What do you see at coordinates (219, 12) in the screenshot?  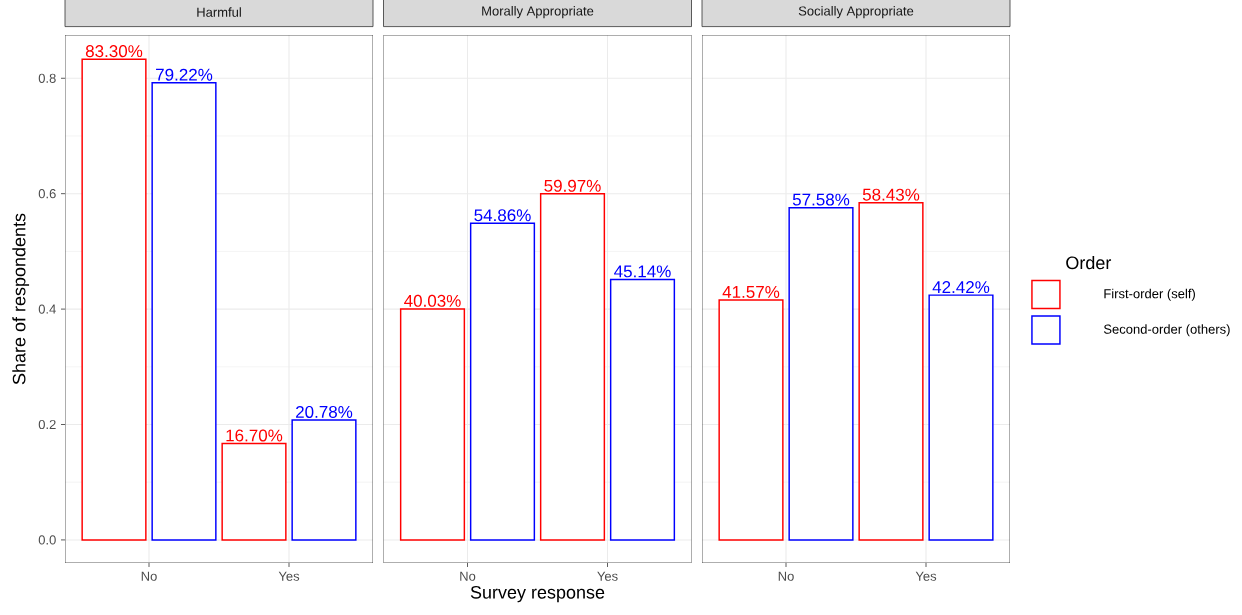 I see `chart-title: Harmful` at bounding box center [219, 12].